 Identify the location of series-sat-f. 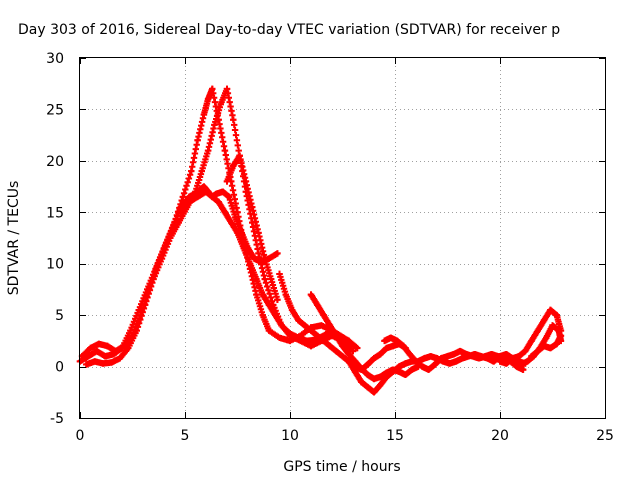
(342, 321).